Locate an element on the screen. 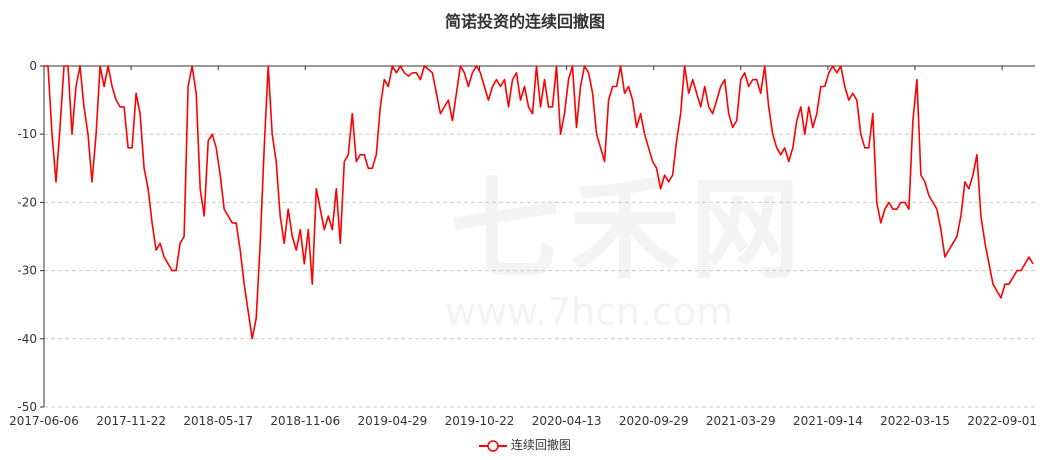 This screenshot has width=1050, height=460. x-tick-label: 2020-09-29 is located at coordinates (654, 421).